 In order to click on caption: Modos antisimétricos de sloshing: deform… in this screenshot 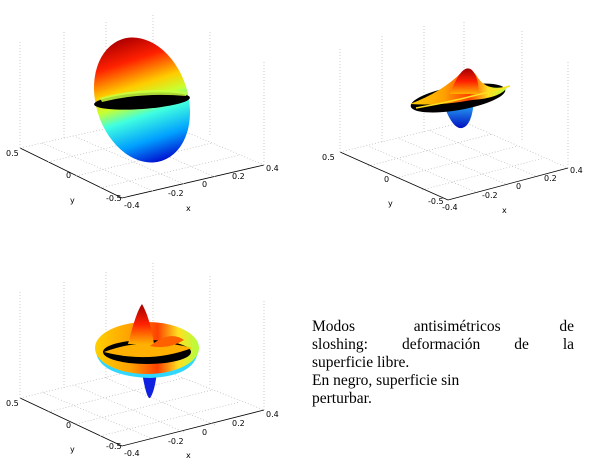, I will do `click(443, 363)`.